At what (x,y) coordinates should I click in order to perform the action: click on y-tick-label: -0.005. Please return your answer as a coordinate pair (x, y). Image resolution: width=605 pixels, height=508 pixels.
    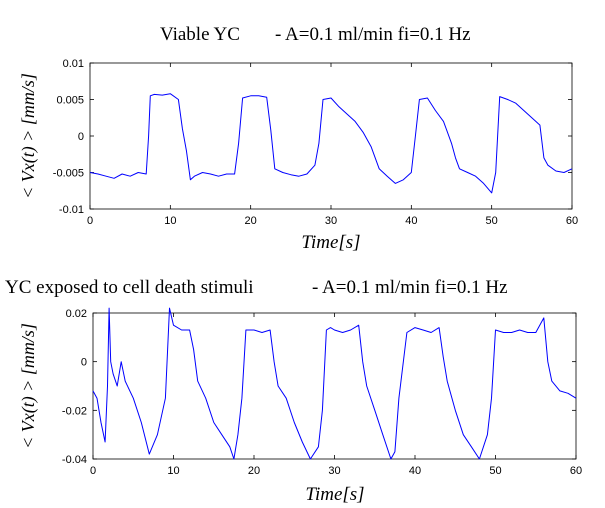
    Looking at the image, I should click on (68, 174).